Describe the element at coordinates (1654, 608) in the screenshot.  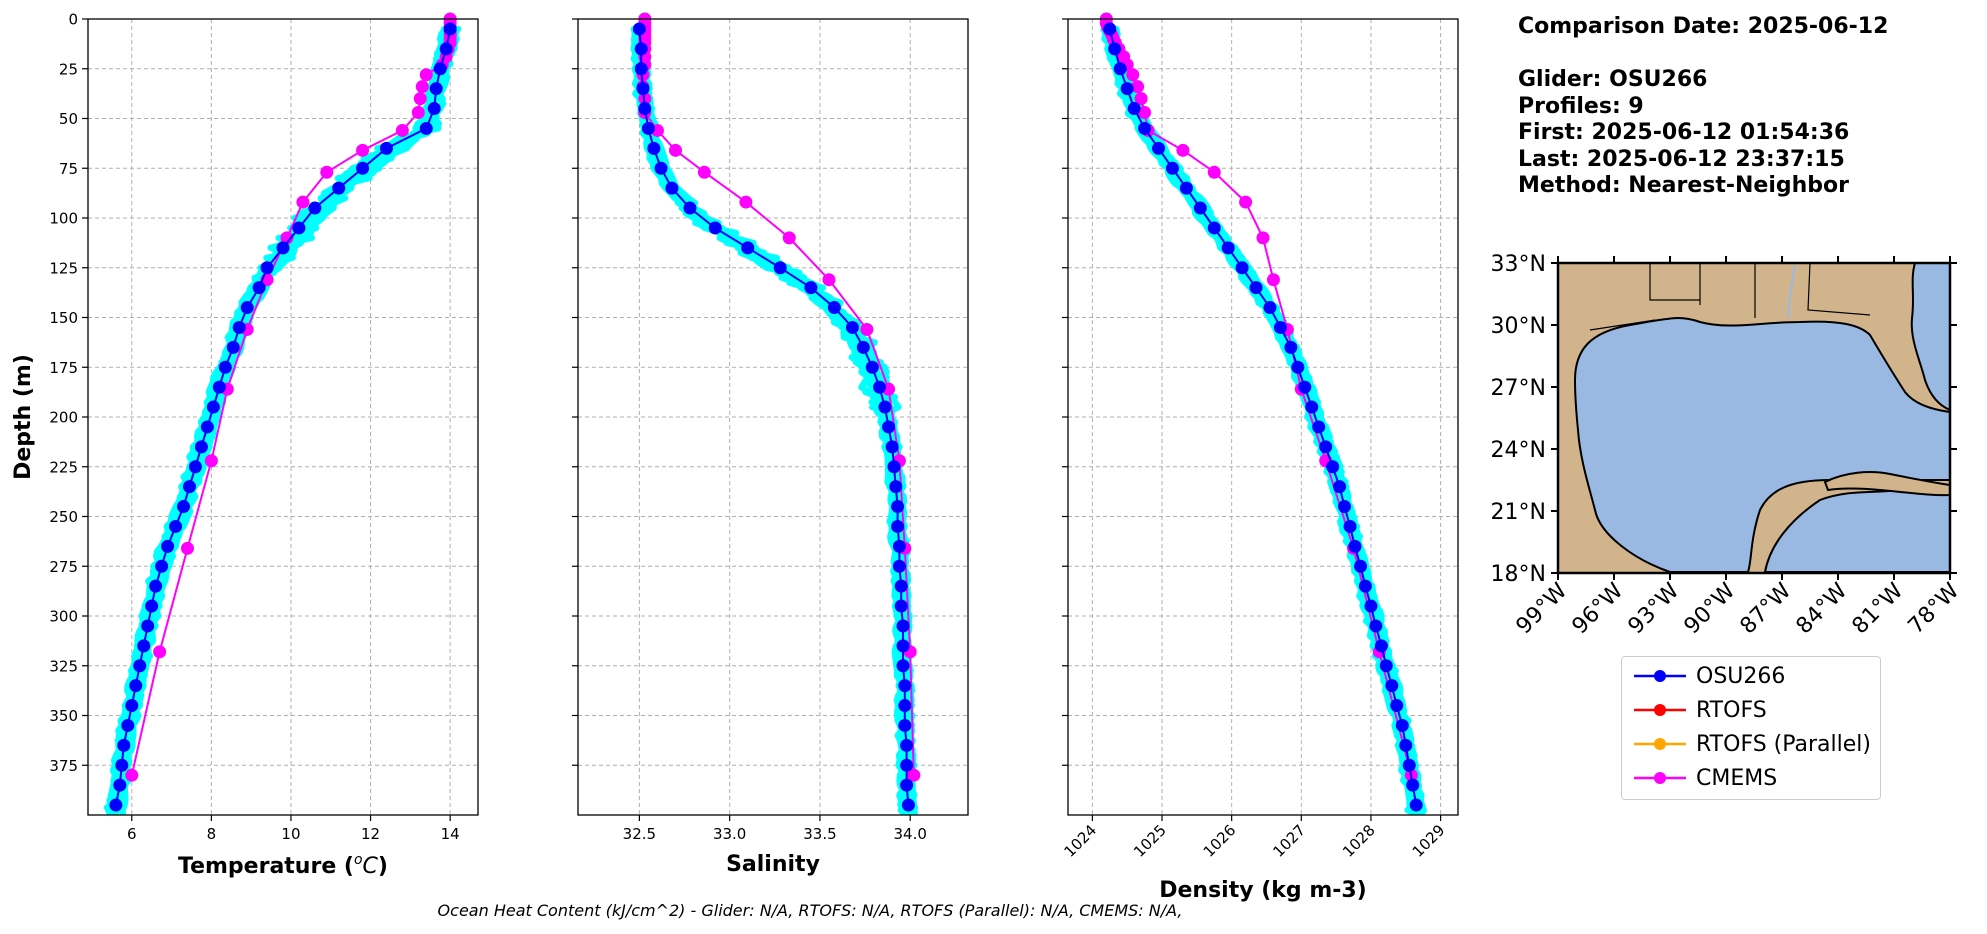
I see `lon-label: 93°W` at that location.